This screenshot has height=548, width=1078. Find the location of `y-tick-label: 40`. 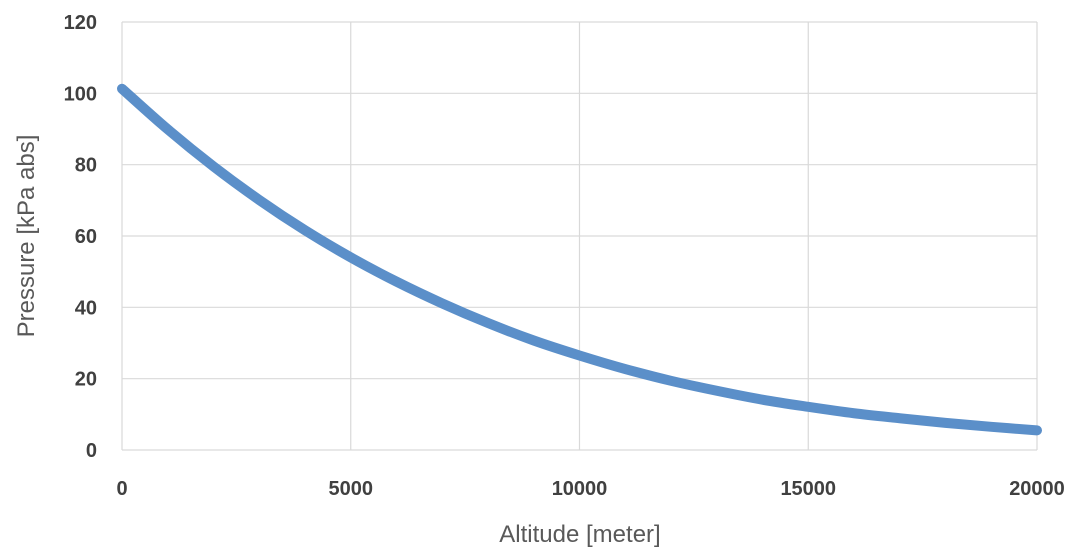

y-tick-label: 40 is located at coordinates (86, 308).